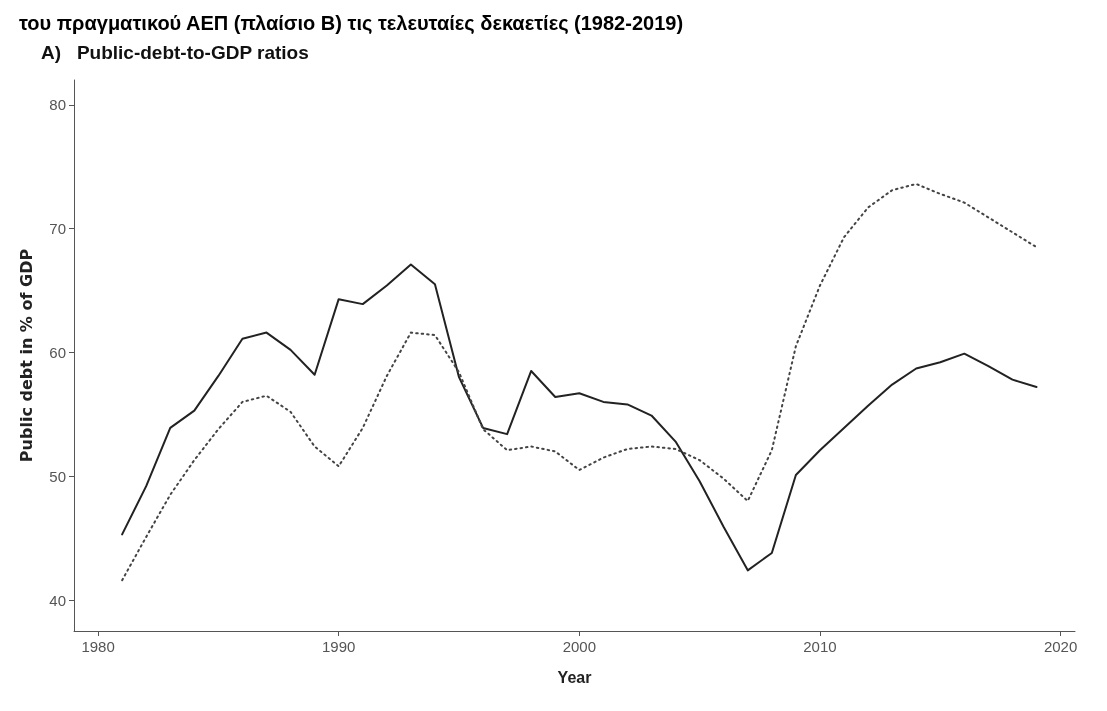 This screenshot has height=711, width=1107. Describe the element at coordinates (574, 677) in the screenshot. I see `x-axis-title: Year` at that location.